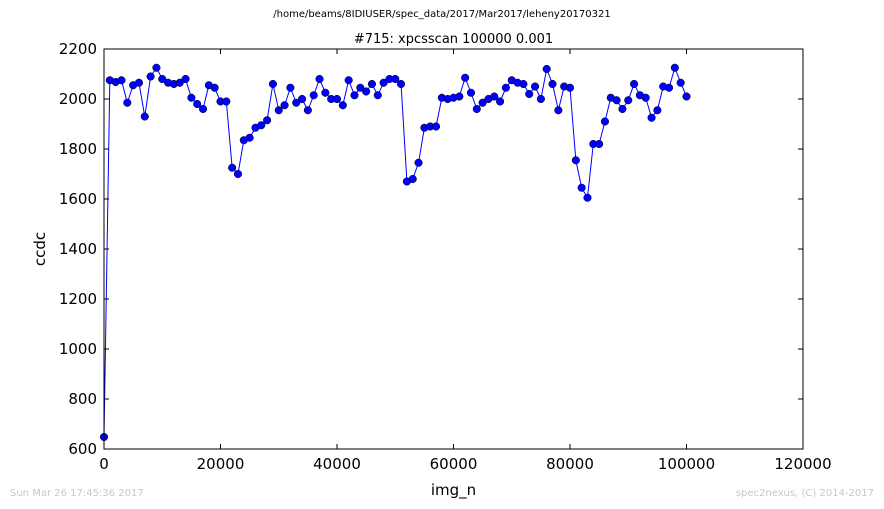 The width and height of the screenshot is (884, 509). Describe the element at coordinates (78, 299) in the screenshot. I see `y-tick-label: 1200` at that location.